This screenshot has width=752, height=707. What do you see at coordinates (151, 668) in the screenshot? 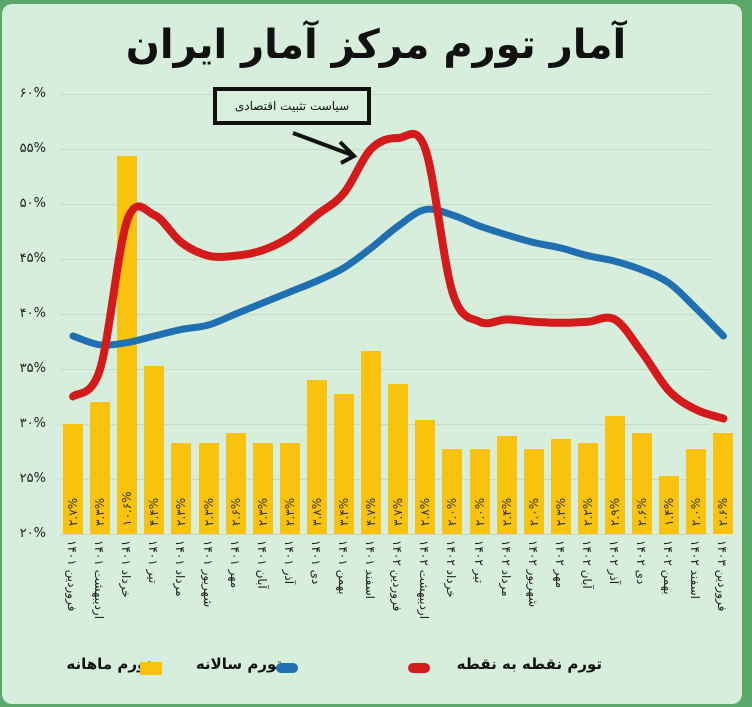
I see `legend-swatch-yellow-icon` at bounding box center [151, 668].